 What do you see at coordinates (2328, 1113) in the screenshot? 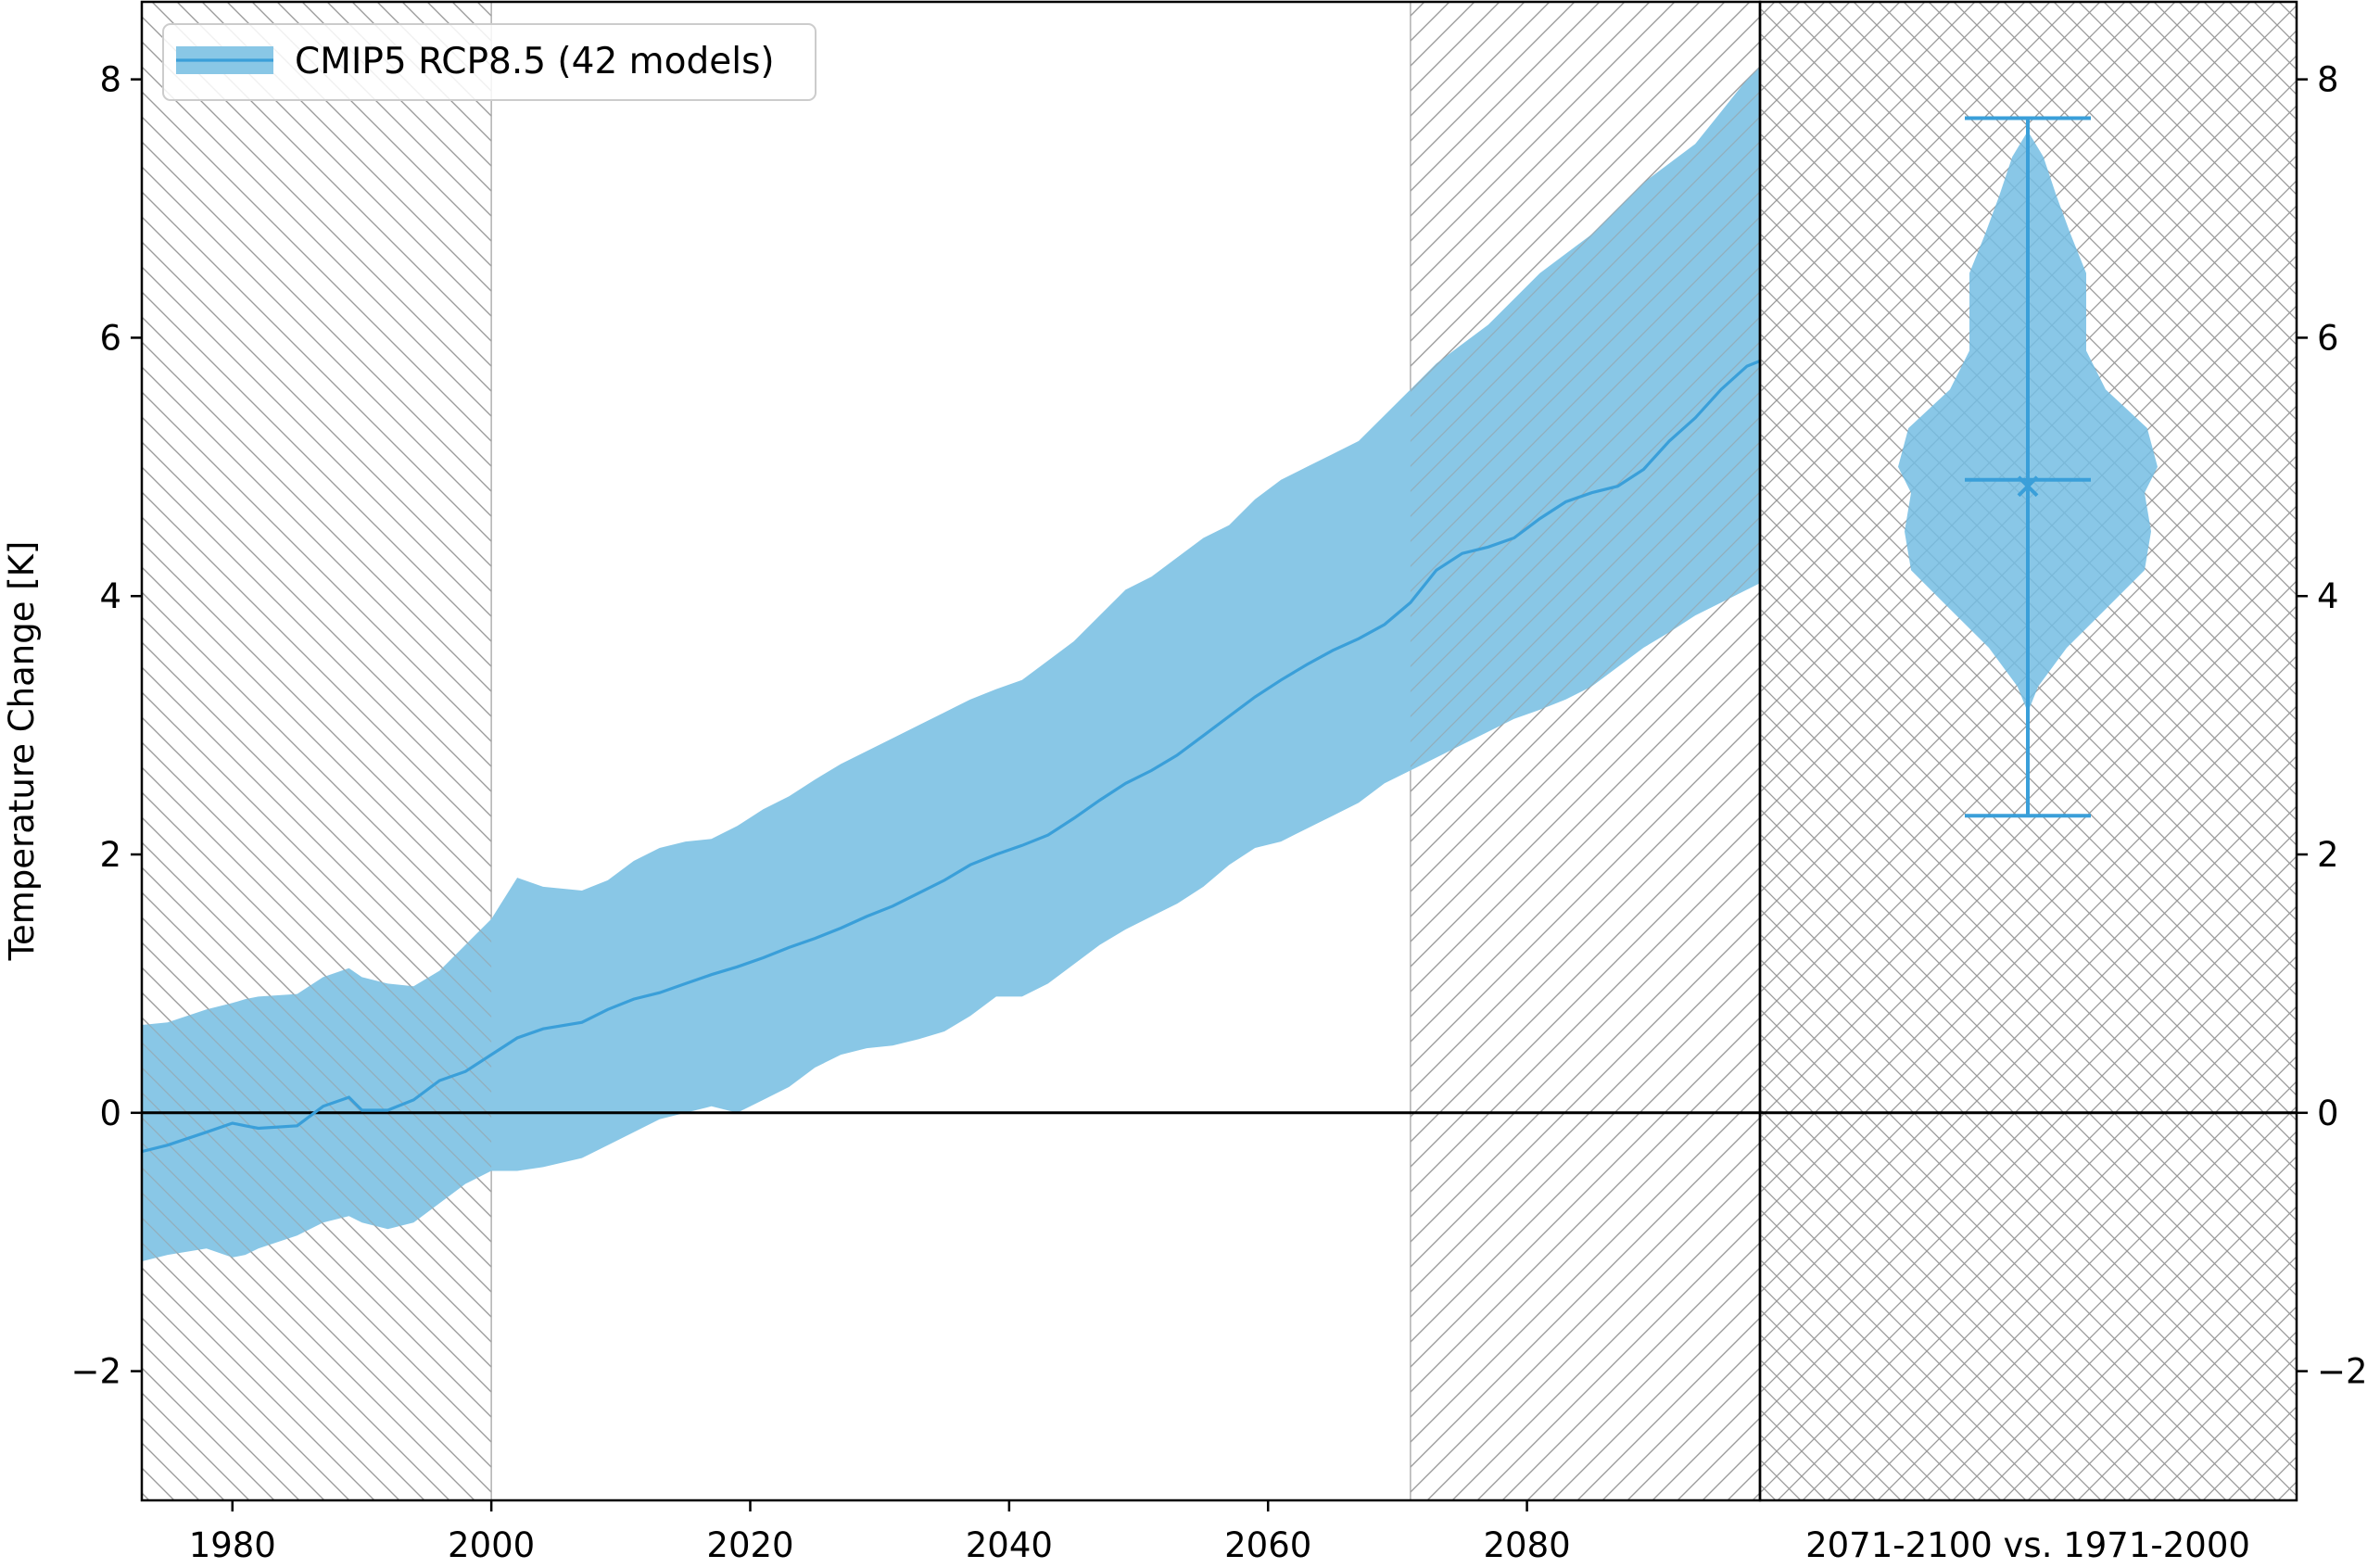
I see `y-tick-label-right: 0` at bounding box center [2328, 1113].